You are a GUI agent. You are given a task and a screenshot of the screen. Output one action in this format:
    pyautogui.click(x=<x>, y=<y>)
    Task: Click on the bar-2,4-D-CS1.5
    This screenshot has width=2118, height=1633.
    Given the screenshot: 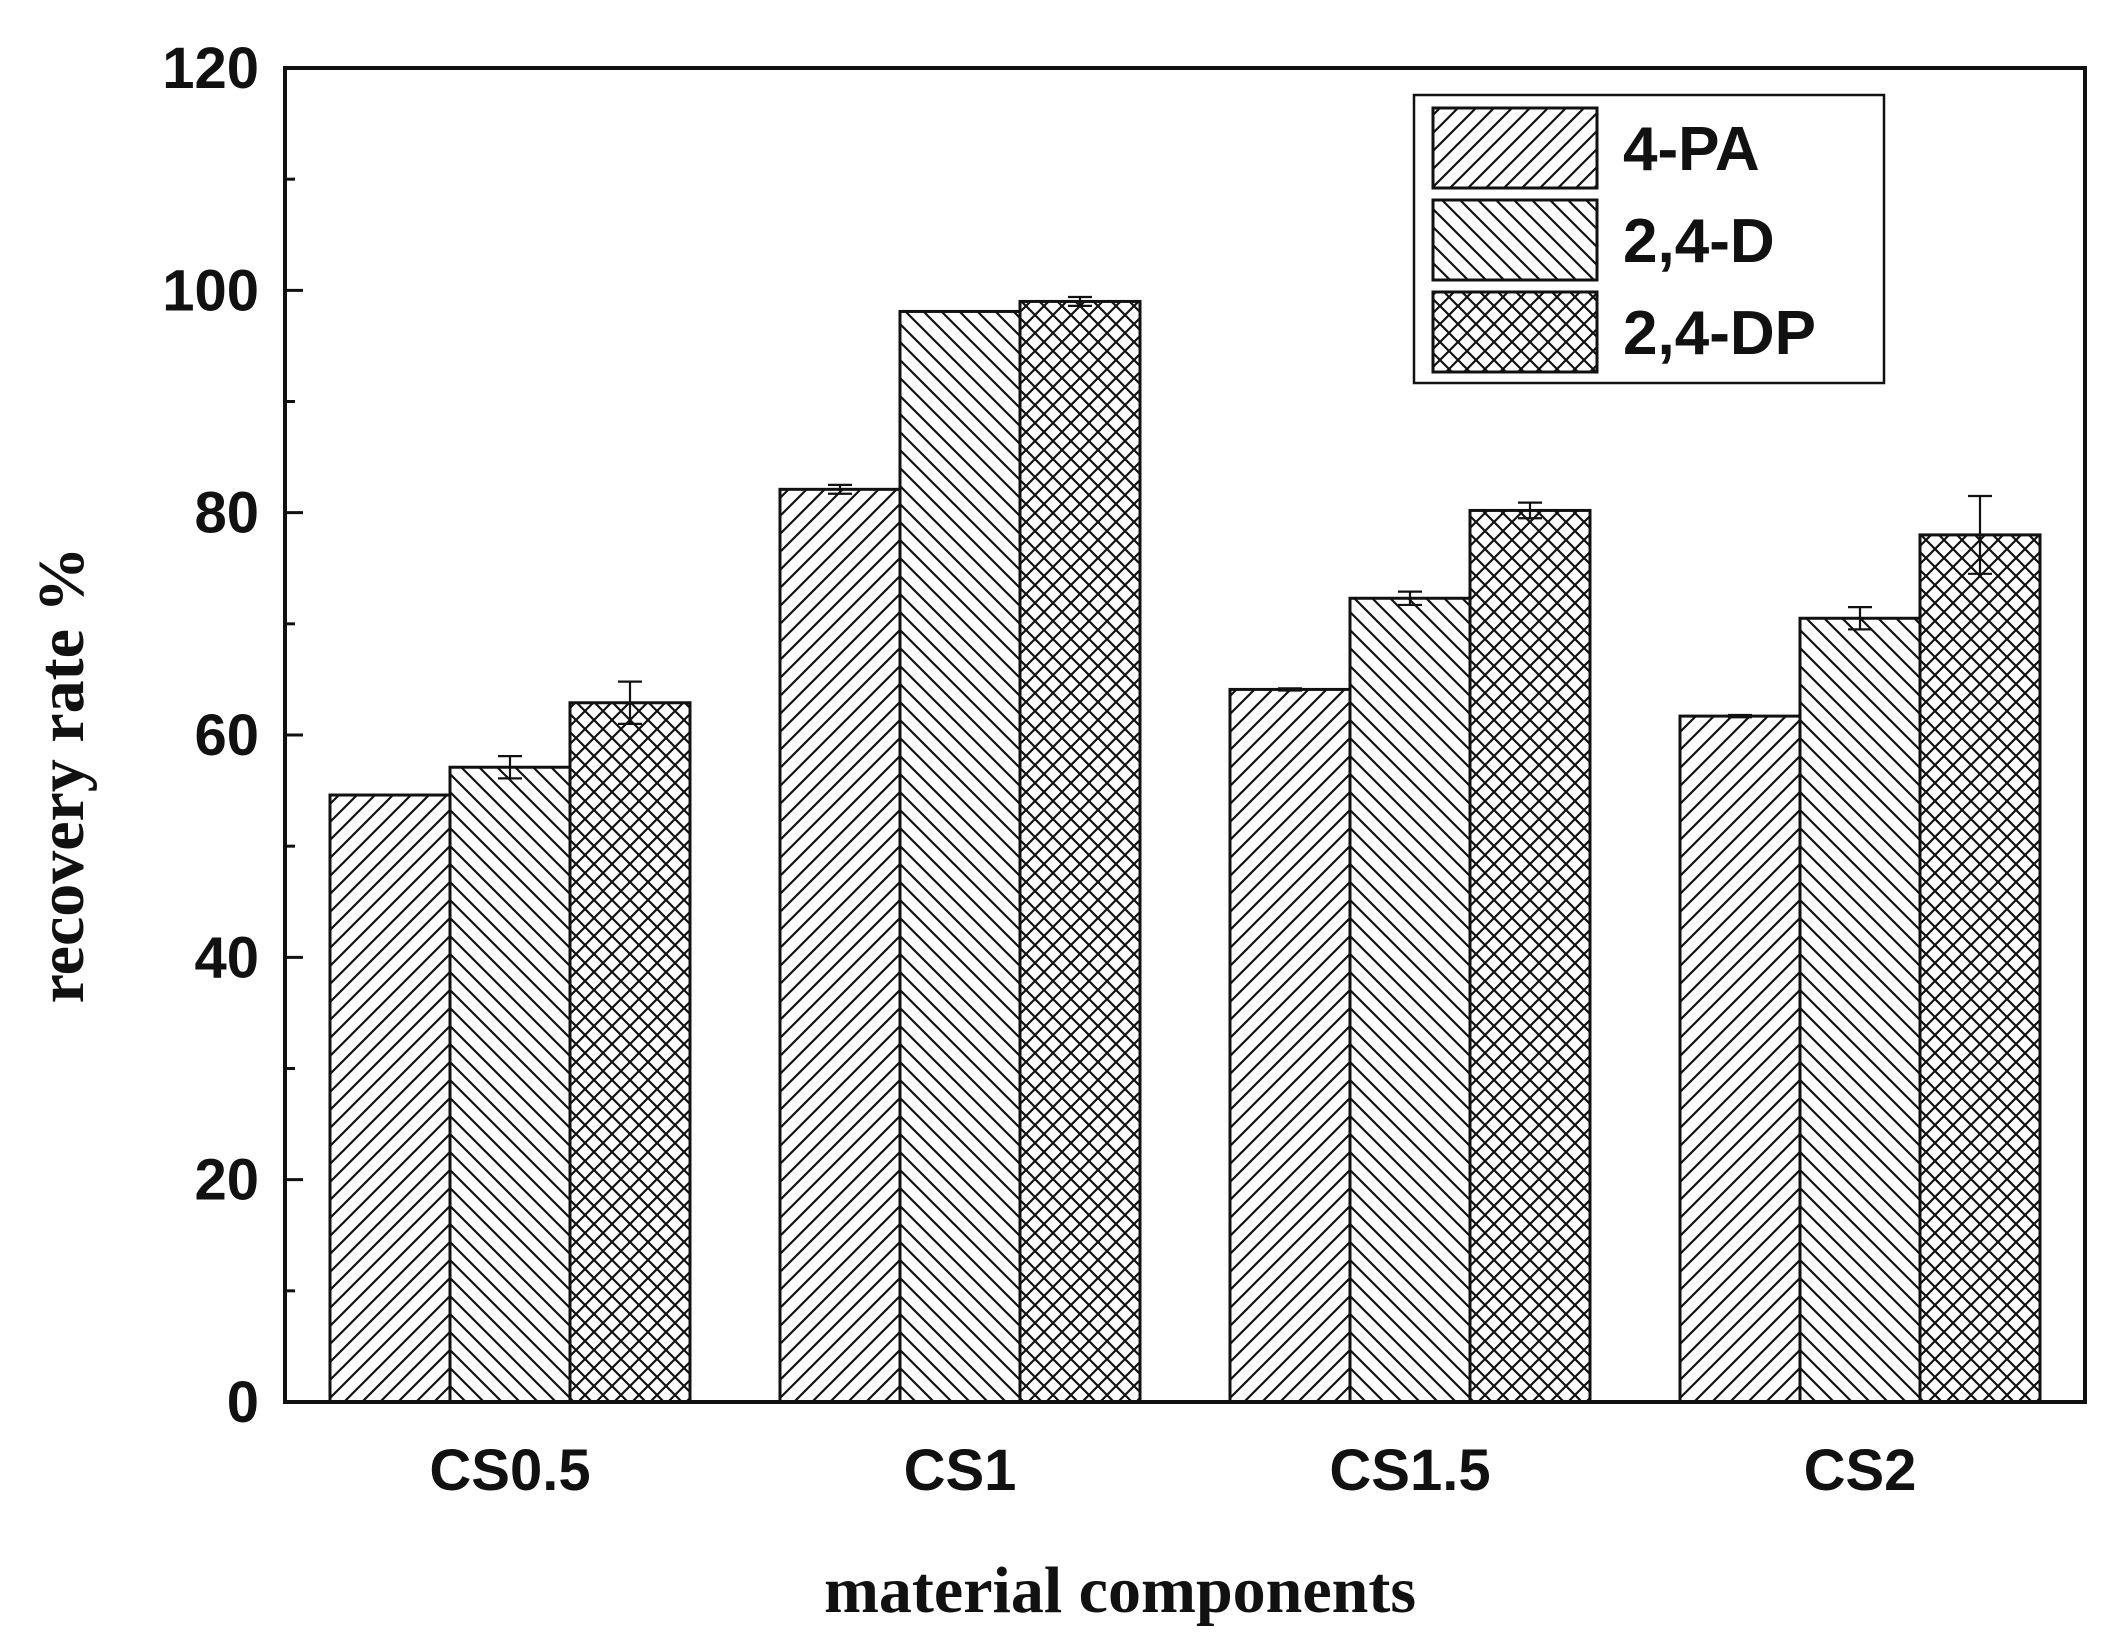 What is the action you would take?
    pyautogui.click(x=1410, y=1000)
    